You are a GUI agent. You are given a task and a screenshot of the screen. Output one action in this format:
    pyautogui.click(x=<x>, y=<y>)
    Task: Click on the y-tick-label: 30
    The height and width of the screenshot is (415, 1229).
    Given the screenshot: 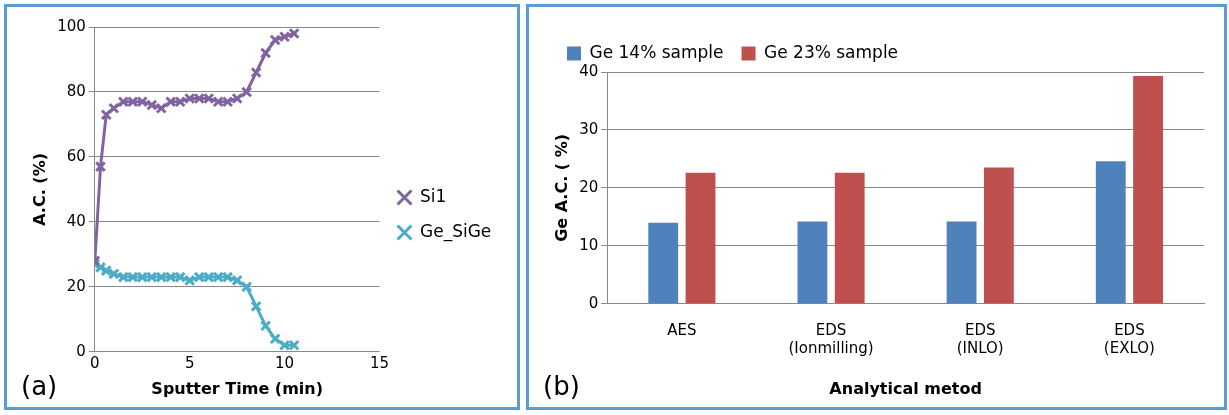 What is the action you would take?
    pyautogui.click(x=589, y=128)
    